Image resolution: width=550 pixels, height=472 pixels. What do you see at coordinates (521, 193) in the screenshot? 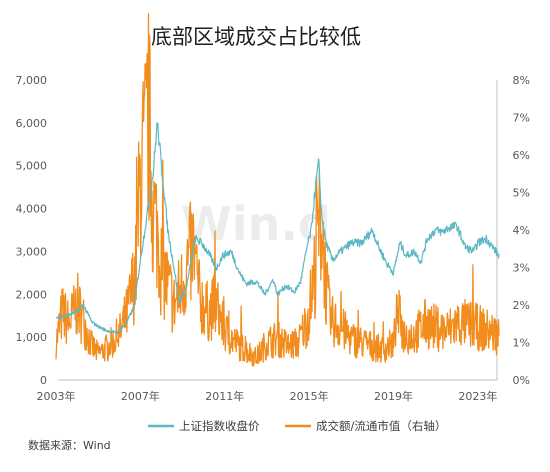
I see `right-tick-label: 5%` at bounding box center [521, 193].